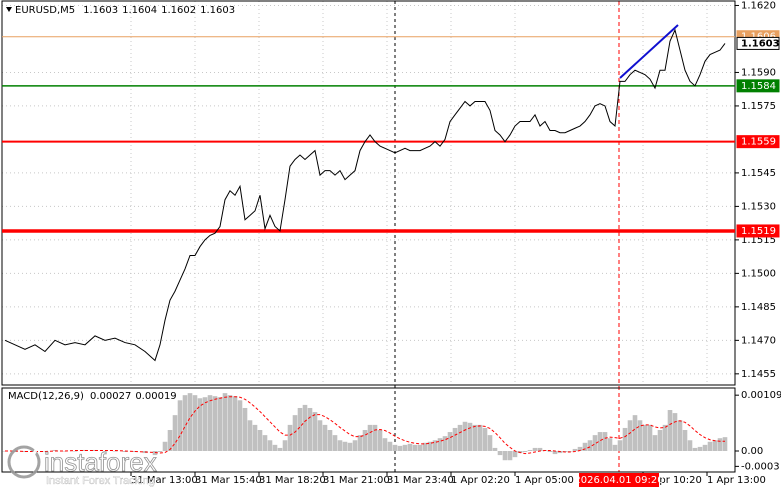 The image size is (781, 489). I want to click on y-tick-label: 1.1485, so click(758, 307).